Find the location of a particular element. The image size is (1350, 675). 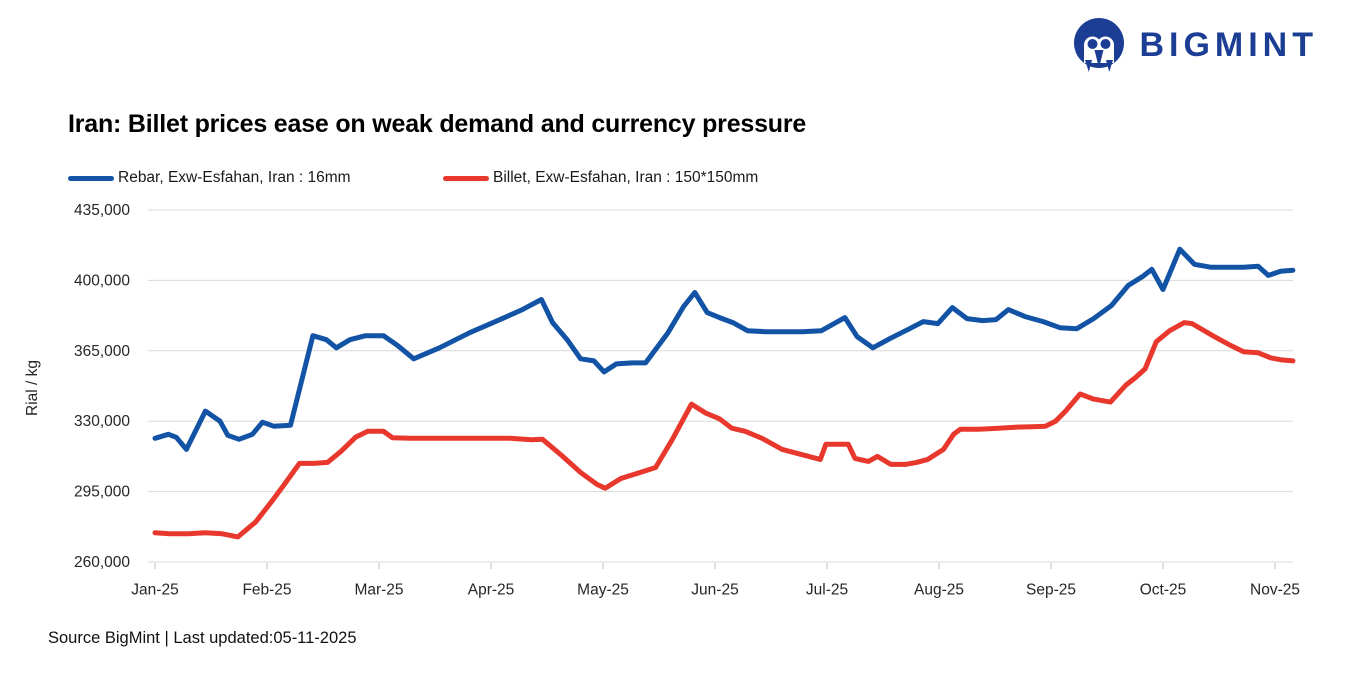

y-axis-tick-label: 260,000 is located at coordinates (102, 562).